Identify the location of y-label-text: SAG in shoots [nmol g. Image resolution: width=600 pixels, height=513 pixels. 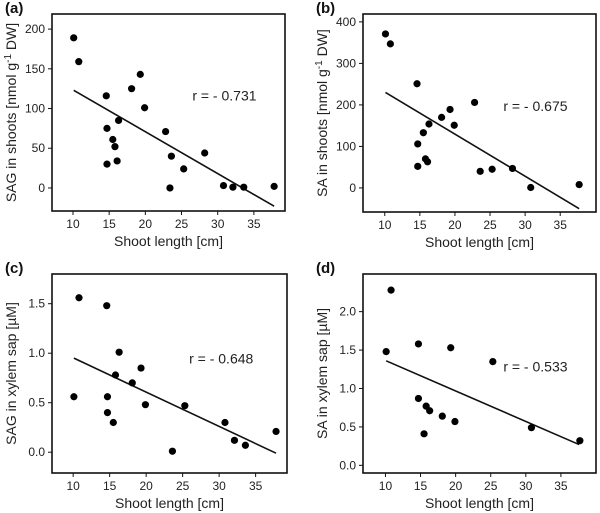
(11, 132).